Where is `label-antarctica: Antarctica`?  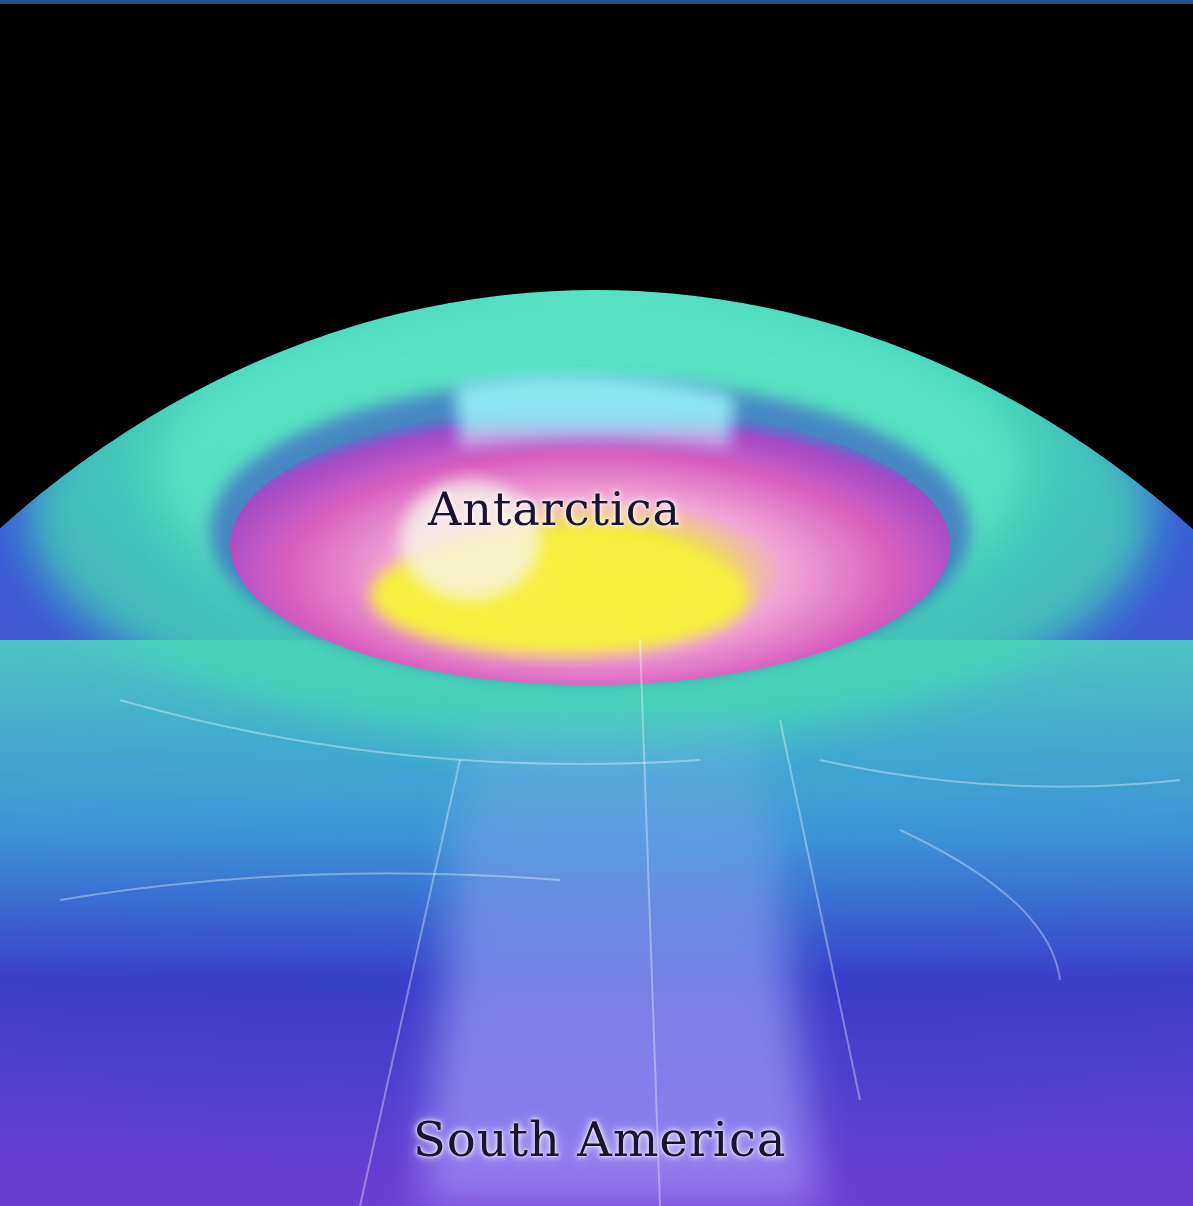 label-antarctica: Antarctica is located at coordinates (554, 509).